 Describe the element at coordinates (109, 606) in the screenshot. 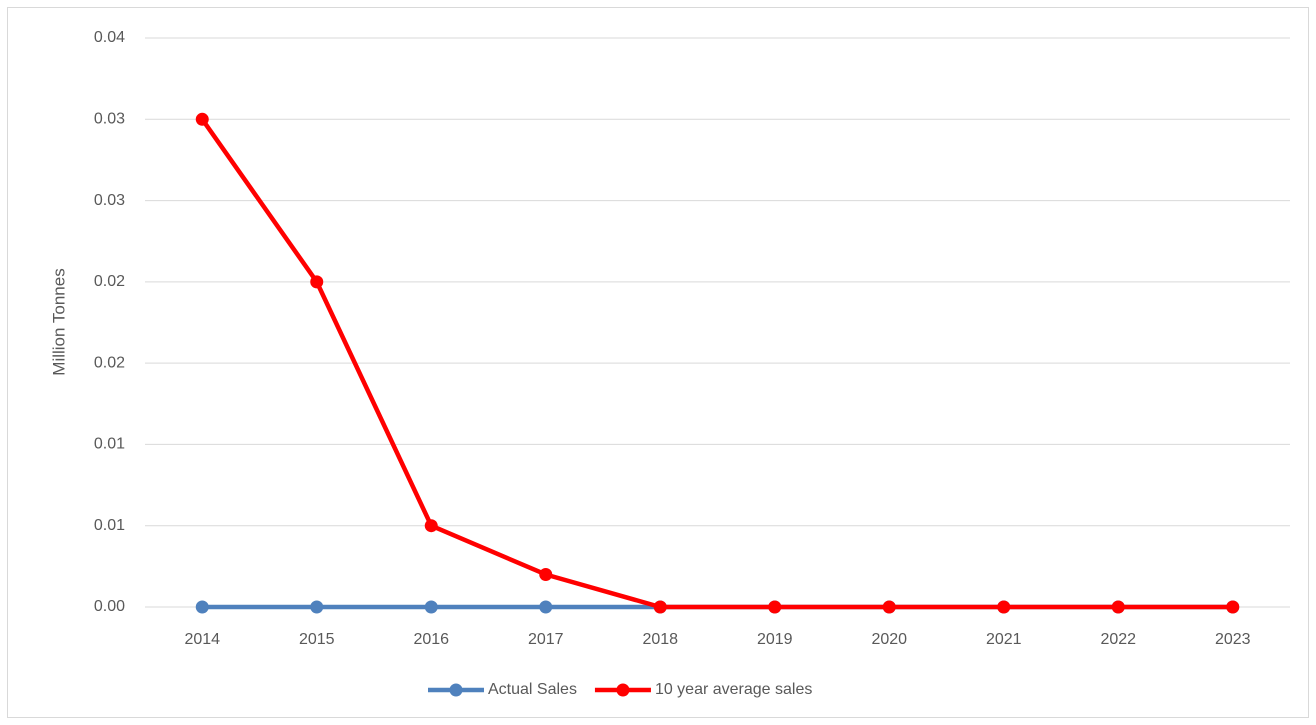

I see `y-tick-label: 0.00` at that location.